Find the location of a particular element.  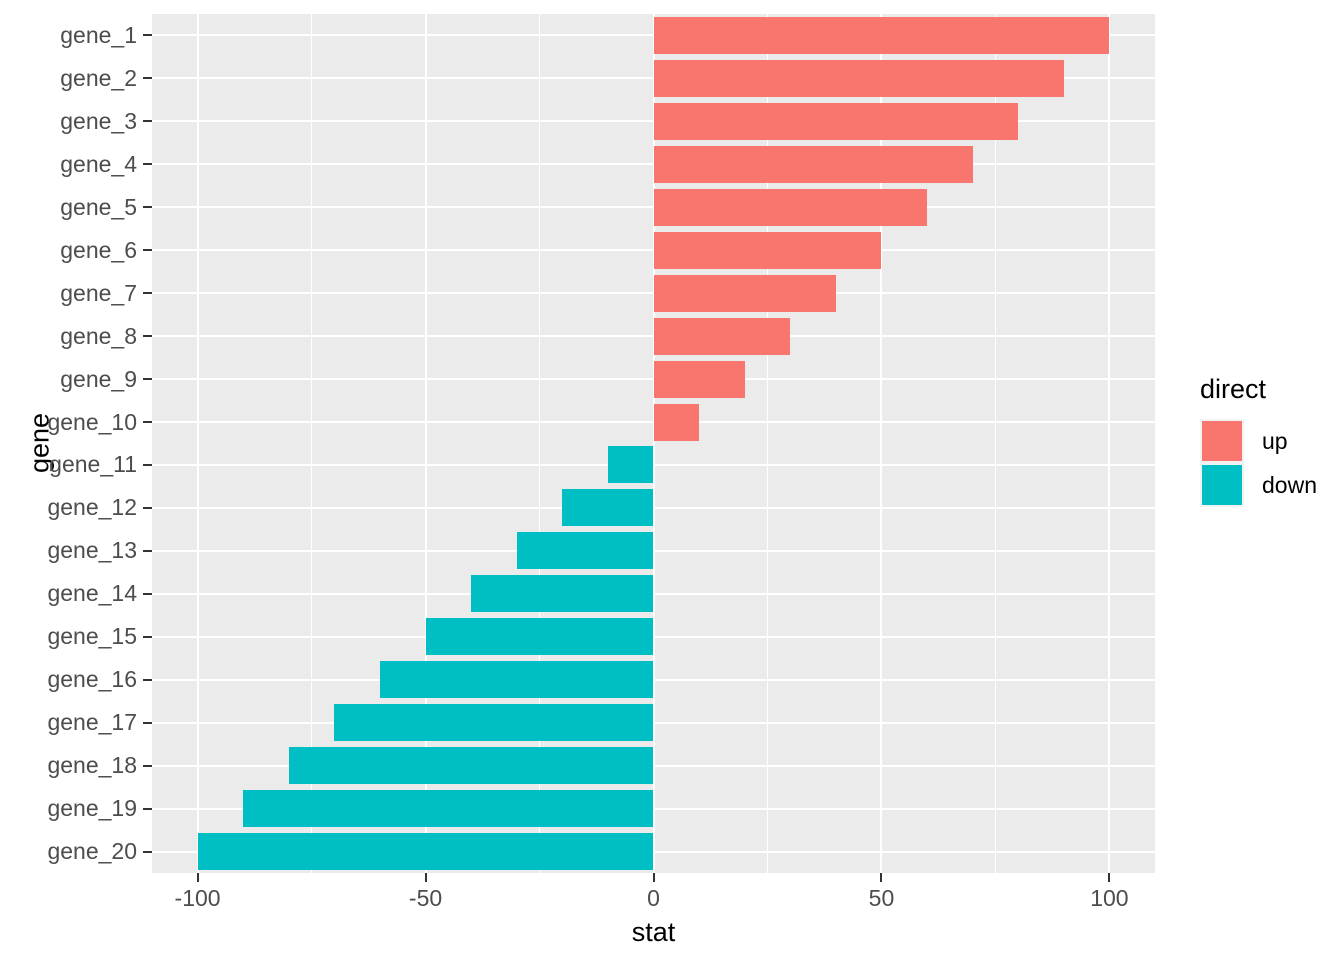

legend-label-down: down is located at coordinates (1289, 484).